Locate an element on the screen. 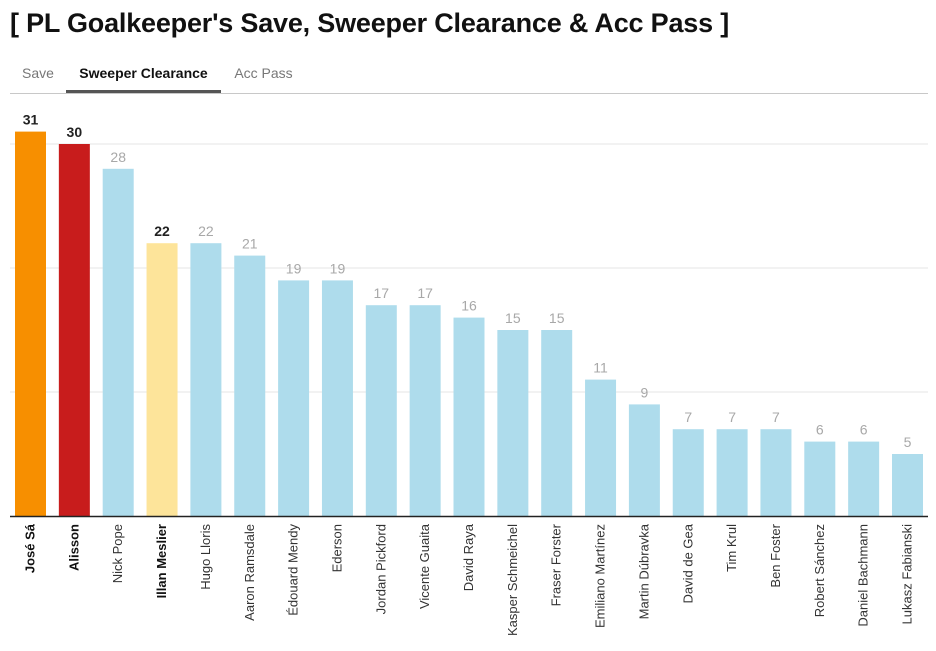 The image size is (936, 651). tab-sweeper-clearance: Sweeper Clearance is located at coordinates (143, 74).